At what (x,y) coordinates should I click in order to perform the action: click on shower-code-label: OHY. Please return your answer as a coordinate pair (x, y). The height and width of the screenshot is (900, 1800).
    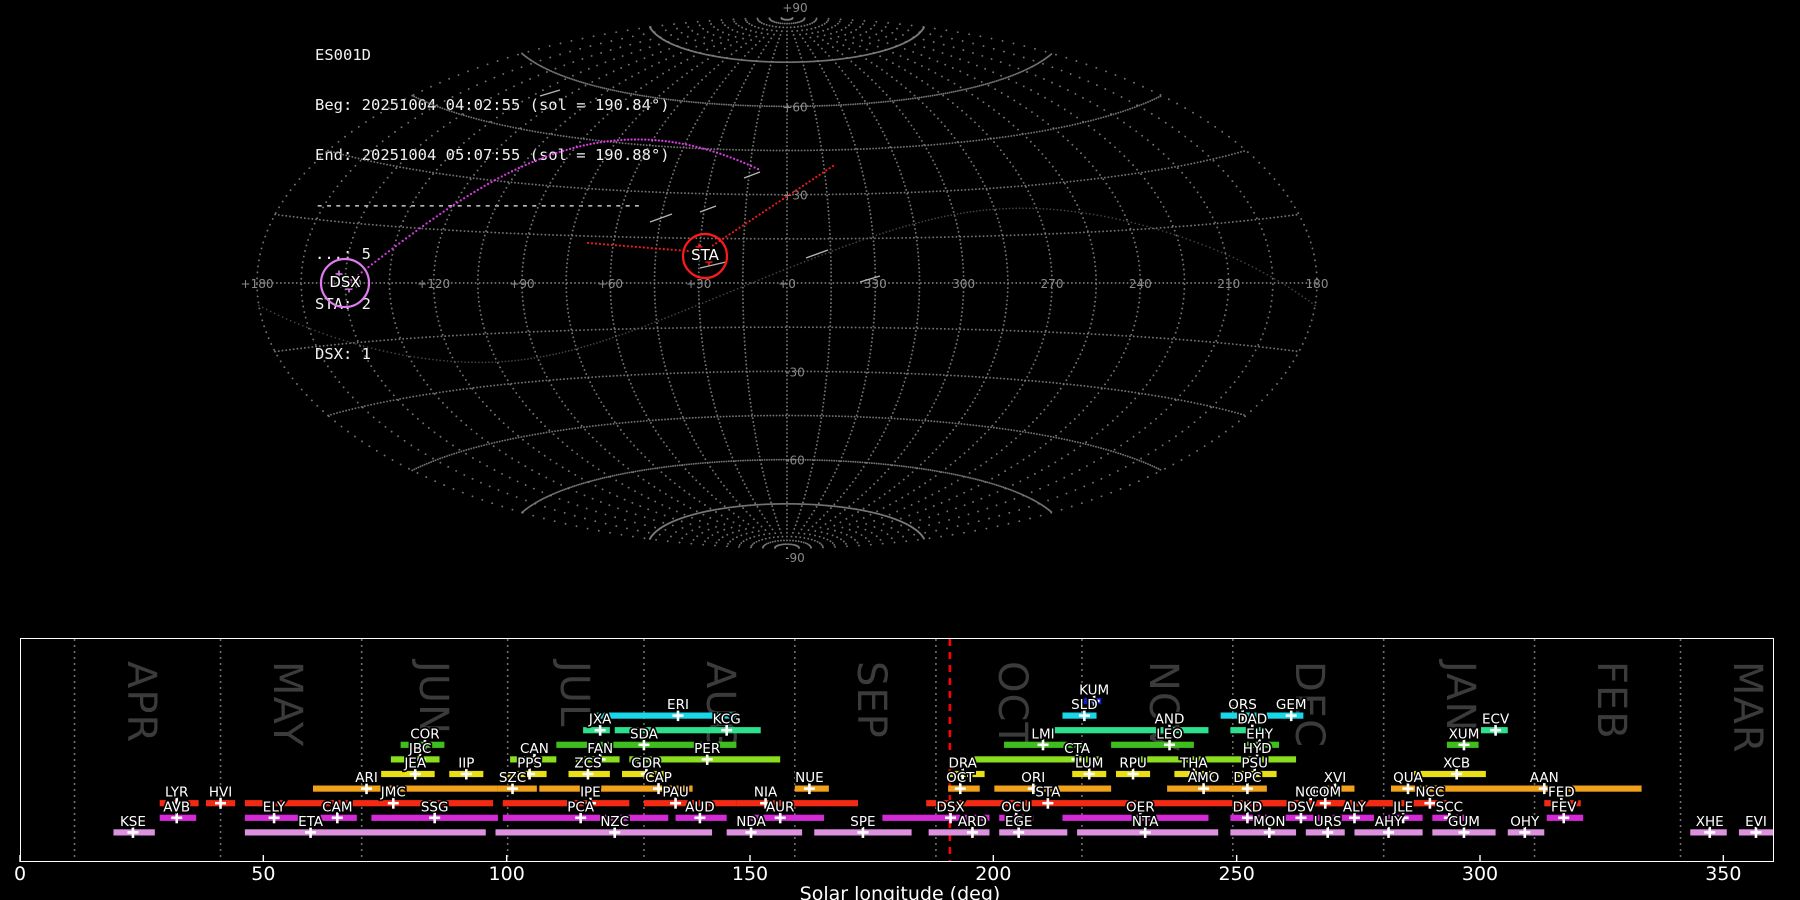
    Looking at the image, I should click on (1525, 822).